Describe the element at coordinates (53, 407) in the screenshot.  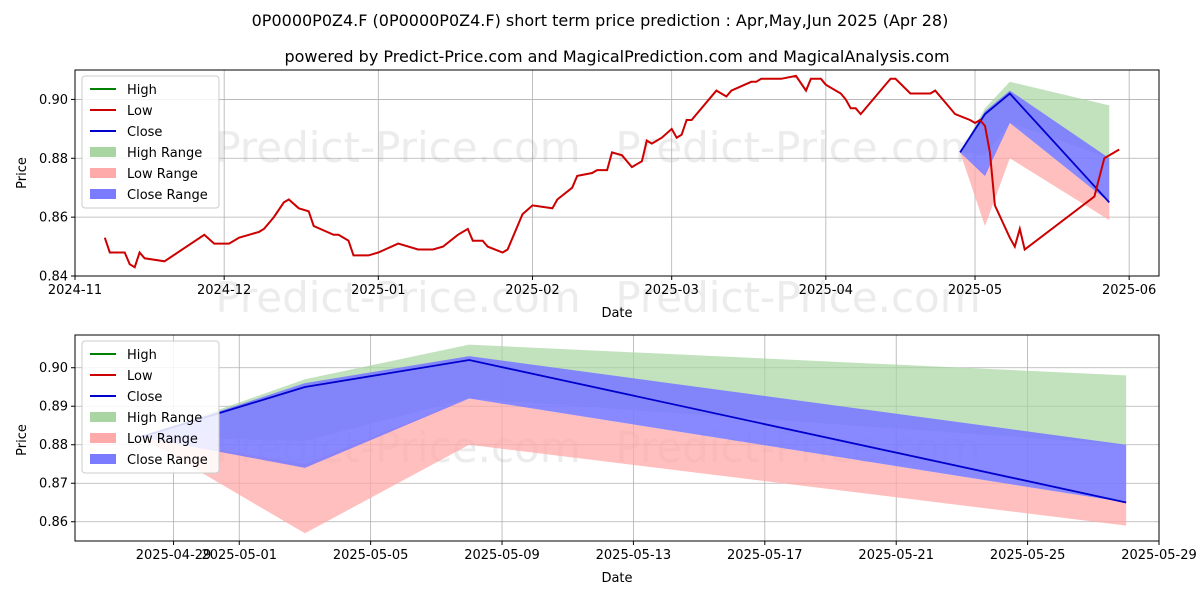
I see `y-tick-label: 0.89` at that location.